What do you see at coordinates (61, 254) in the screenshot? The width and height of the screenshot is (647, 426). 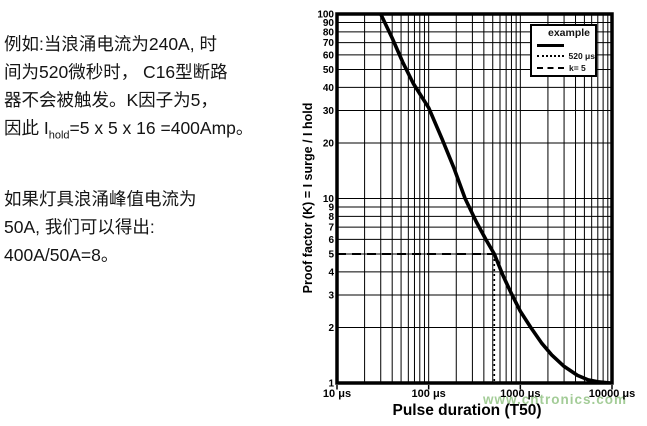 I see `text-line: 400A/50A=8。` at bounding box center [61, 254].